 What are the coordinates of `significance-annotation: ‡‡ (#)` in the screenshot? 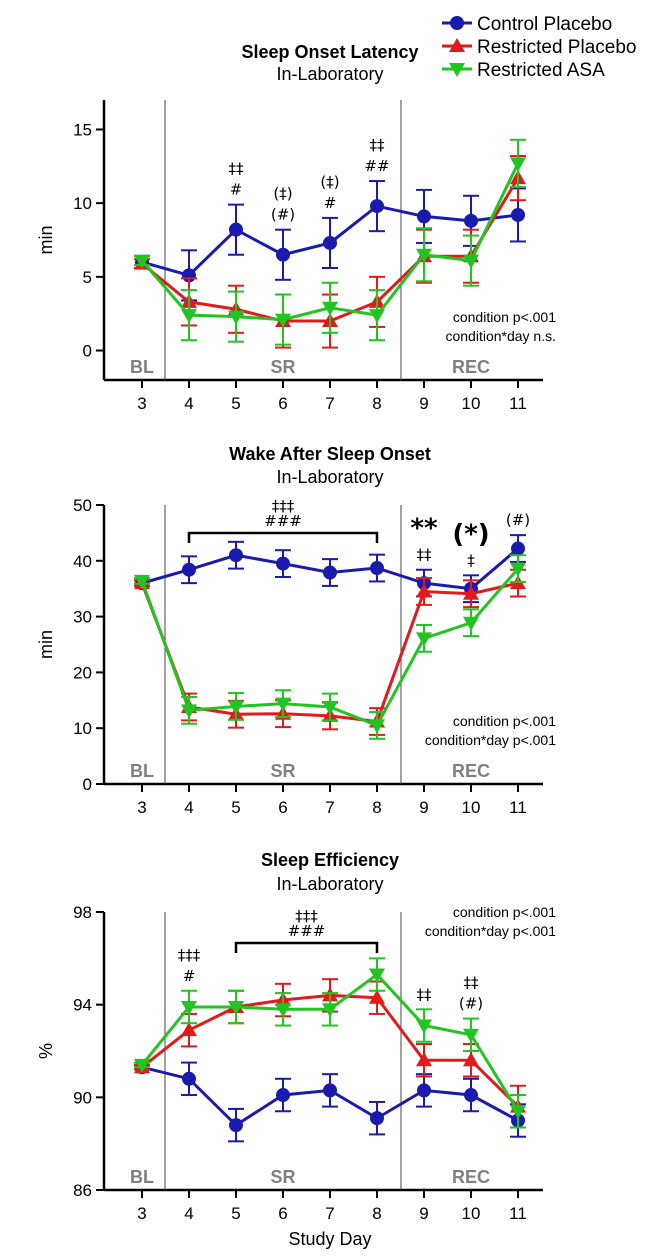 It's located at (471, 993).